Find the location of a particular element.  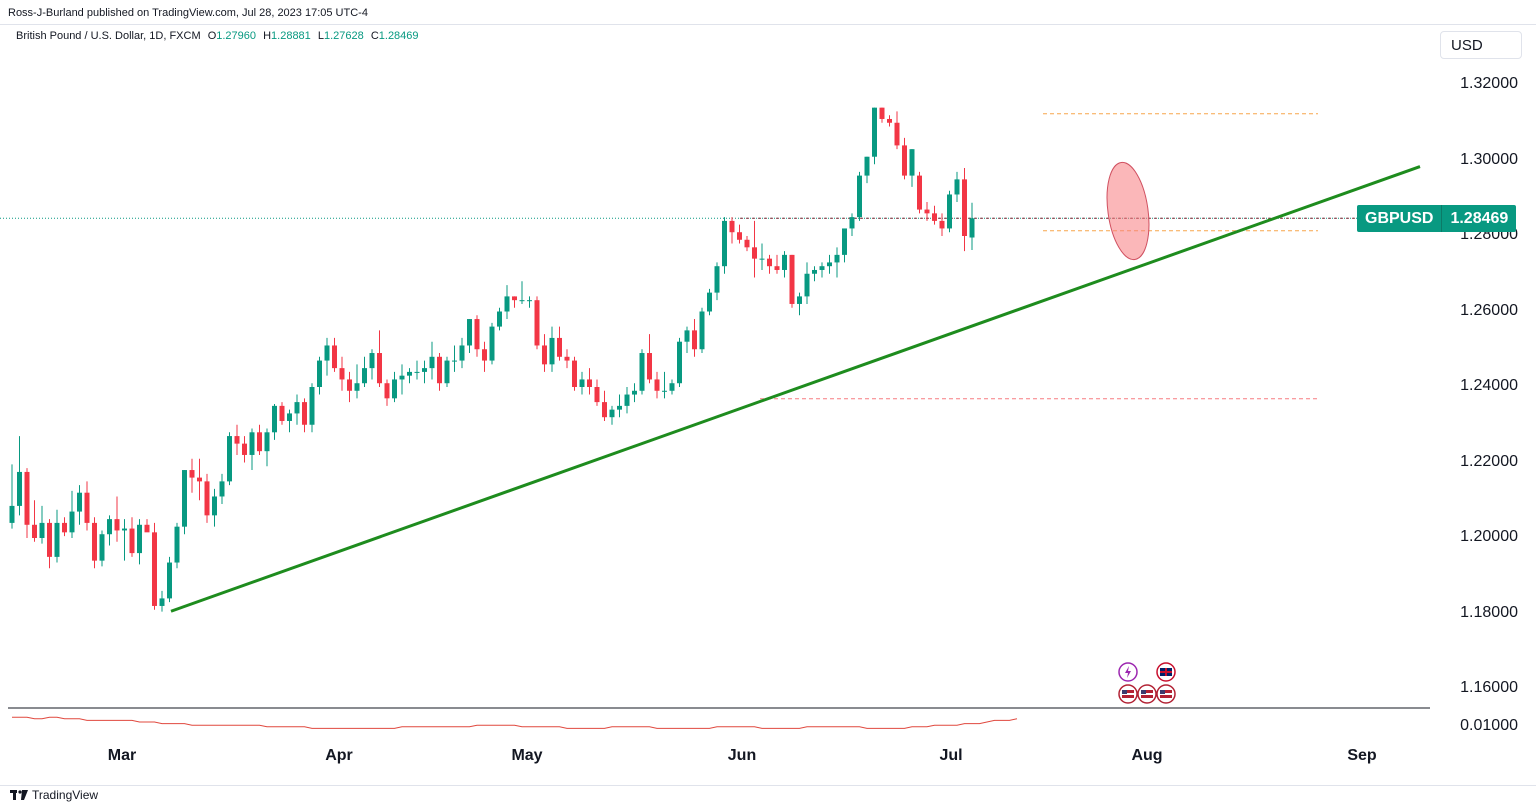

price-axis-label: 1.32000 is located at coordinates (1489, 83).